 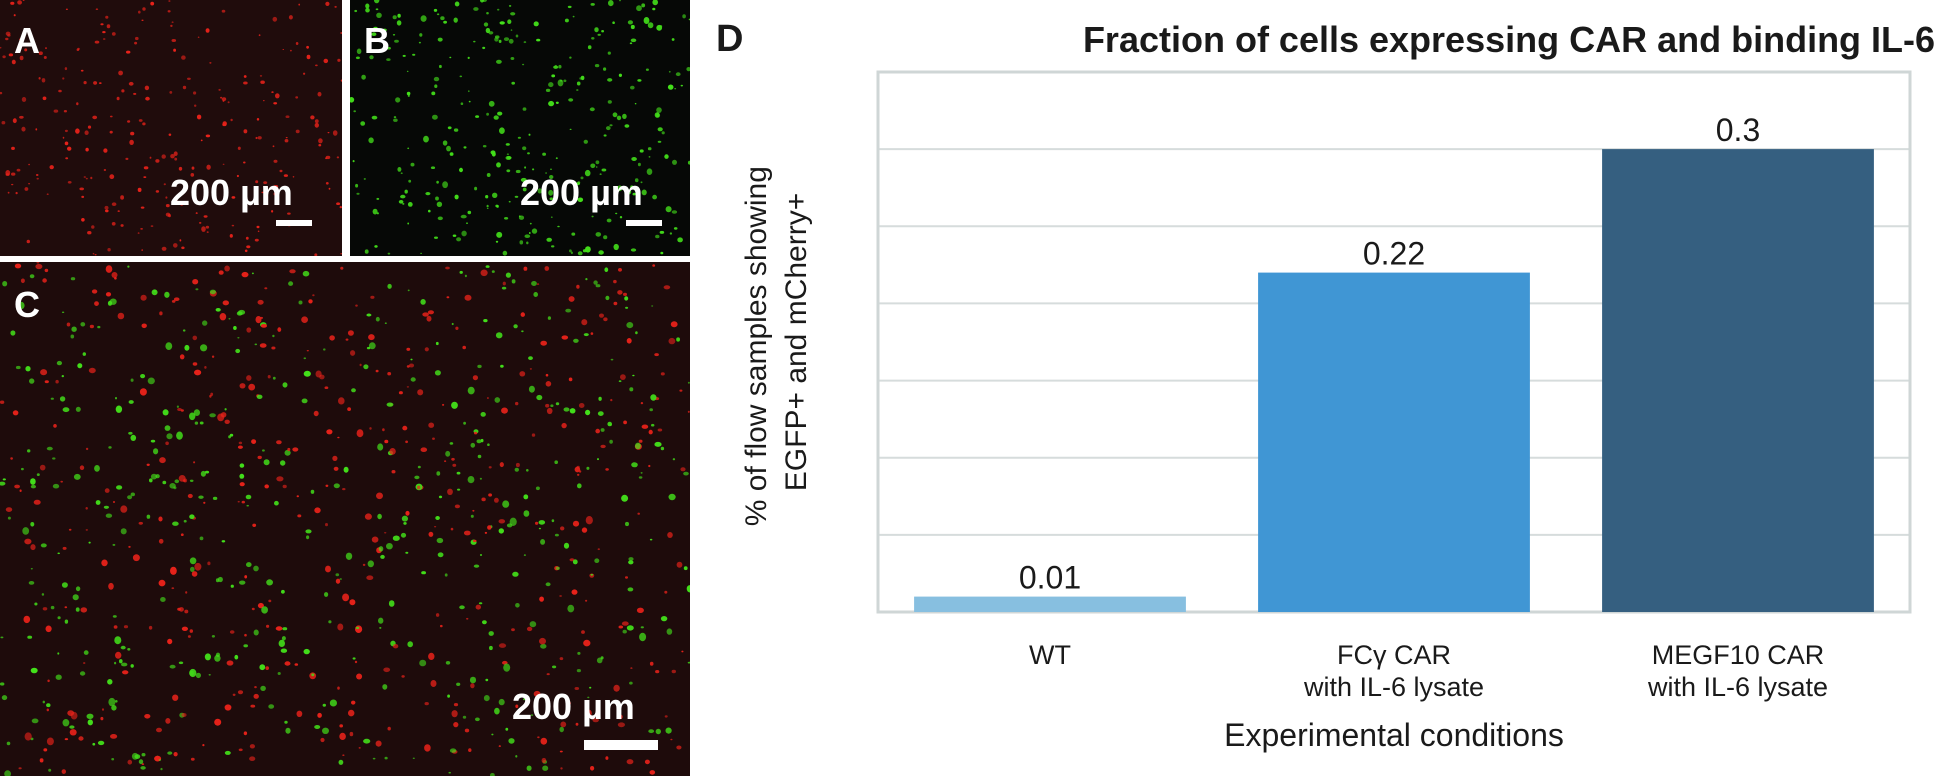 What do you see at coordinates (756, 346) in the screenshot?
I see `y-axis-label-line-1: % of flow samples showing` at bounding box center [756, 346].